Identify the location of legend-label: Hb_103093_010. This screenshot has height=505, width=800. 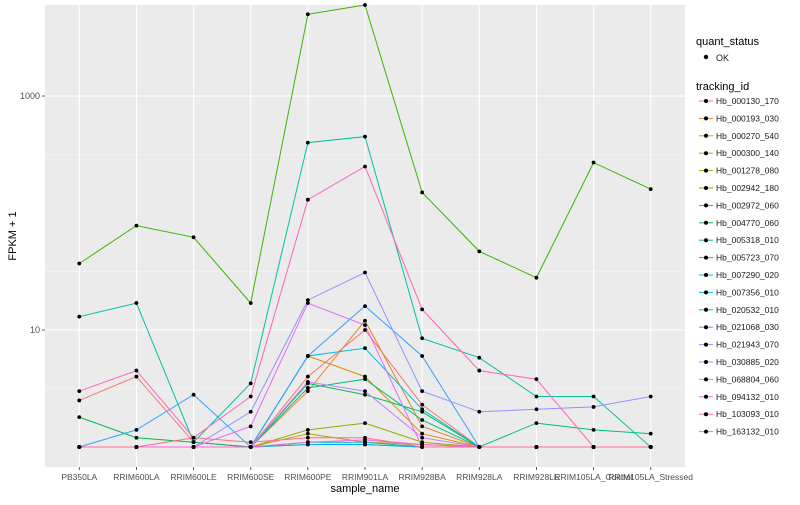
(747, 414).